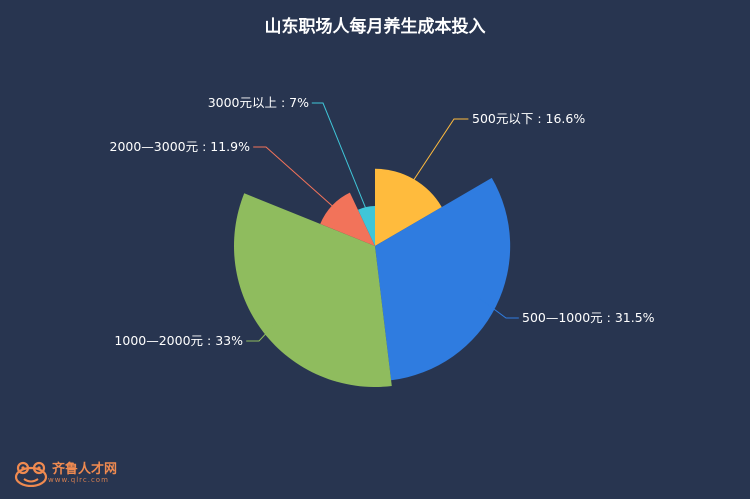  Describe the element at coordinates (180, 146) in the screenshot. I see `slice-label: 2000—3000元 : 11.9%` at that location.